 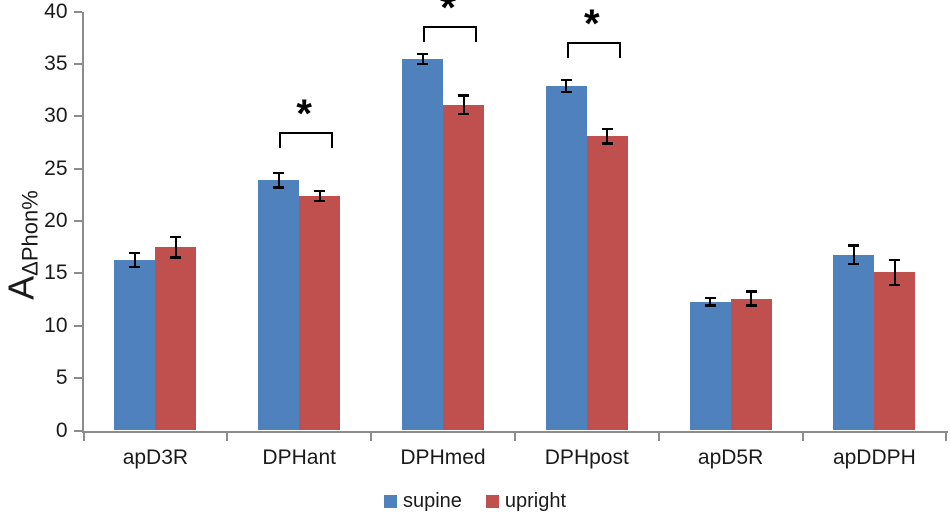 I want to click on bar-upright-DPHmed, so click(x=463, y=267).